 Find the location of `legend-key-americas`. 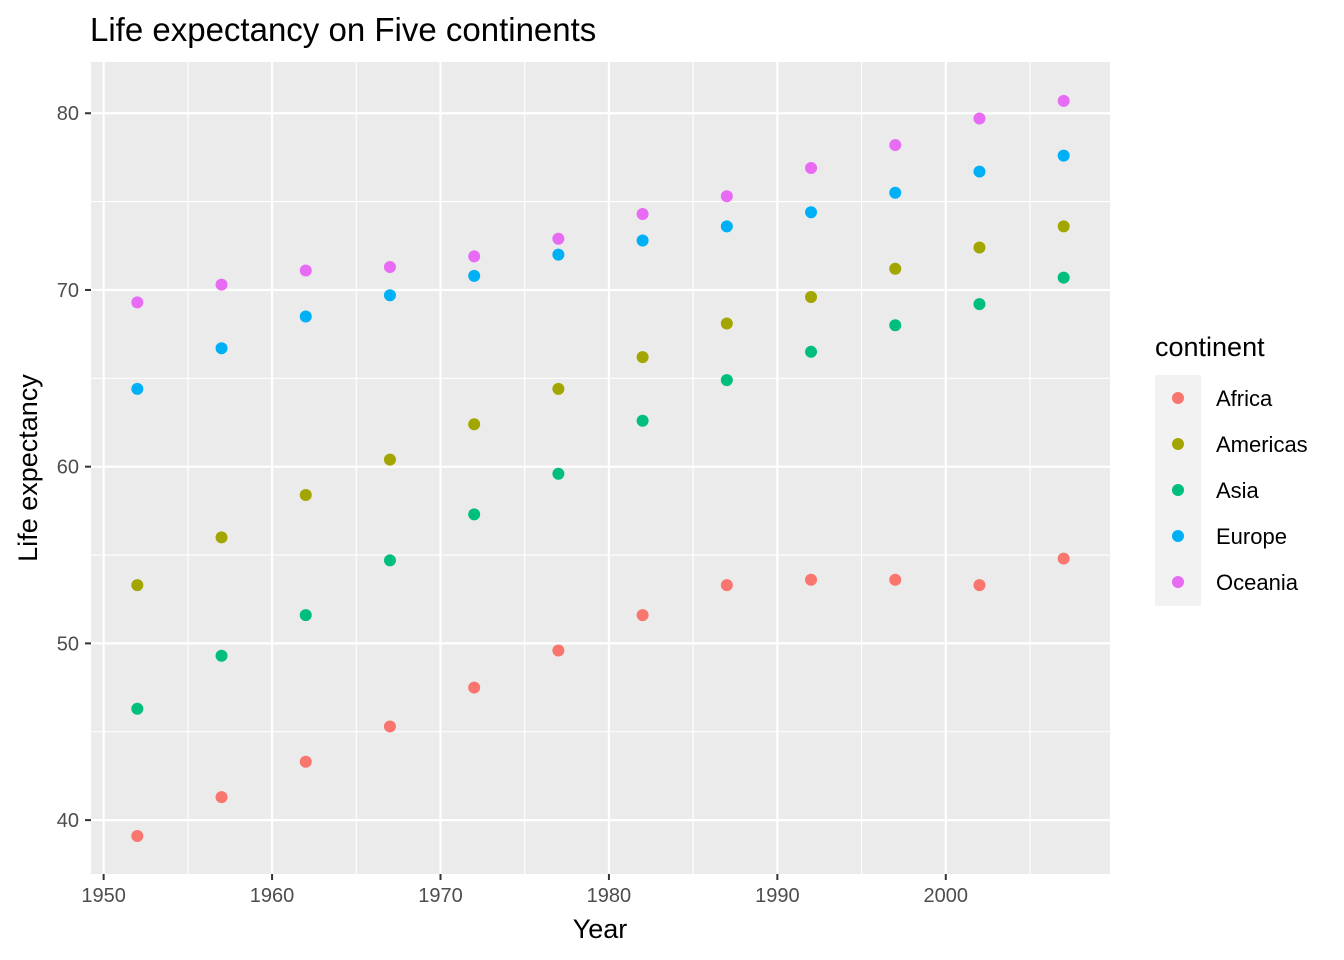

legend-key-americas is located at coordinates (1178, 444).